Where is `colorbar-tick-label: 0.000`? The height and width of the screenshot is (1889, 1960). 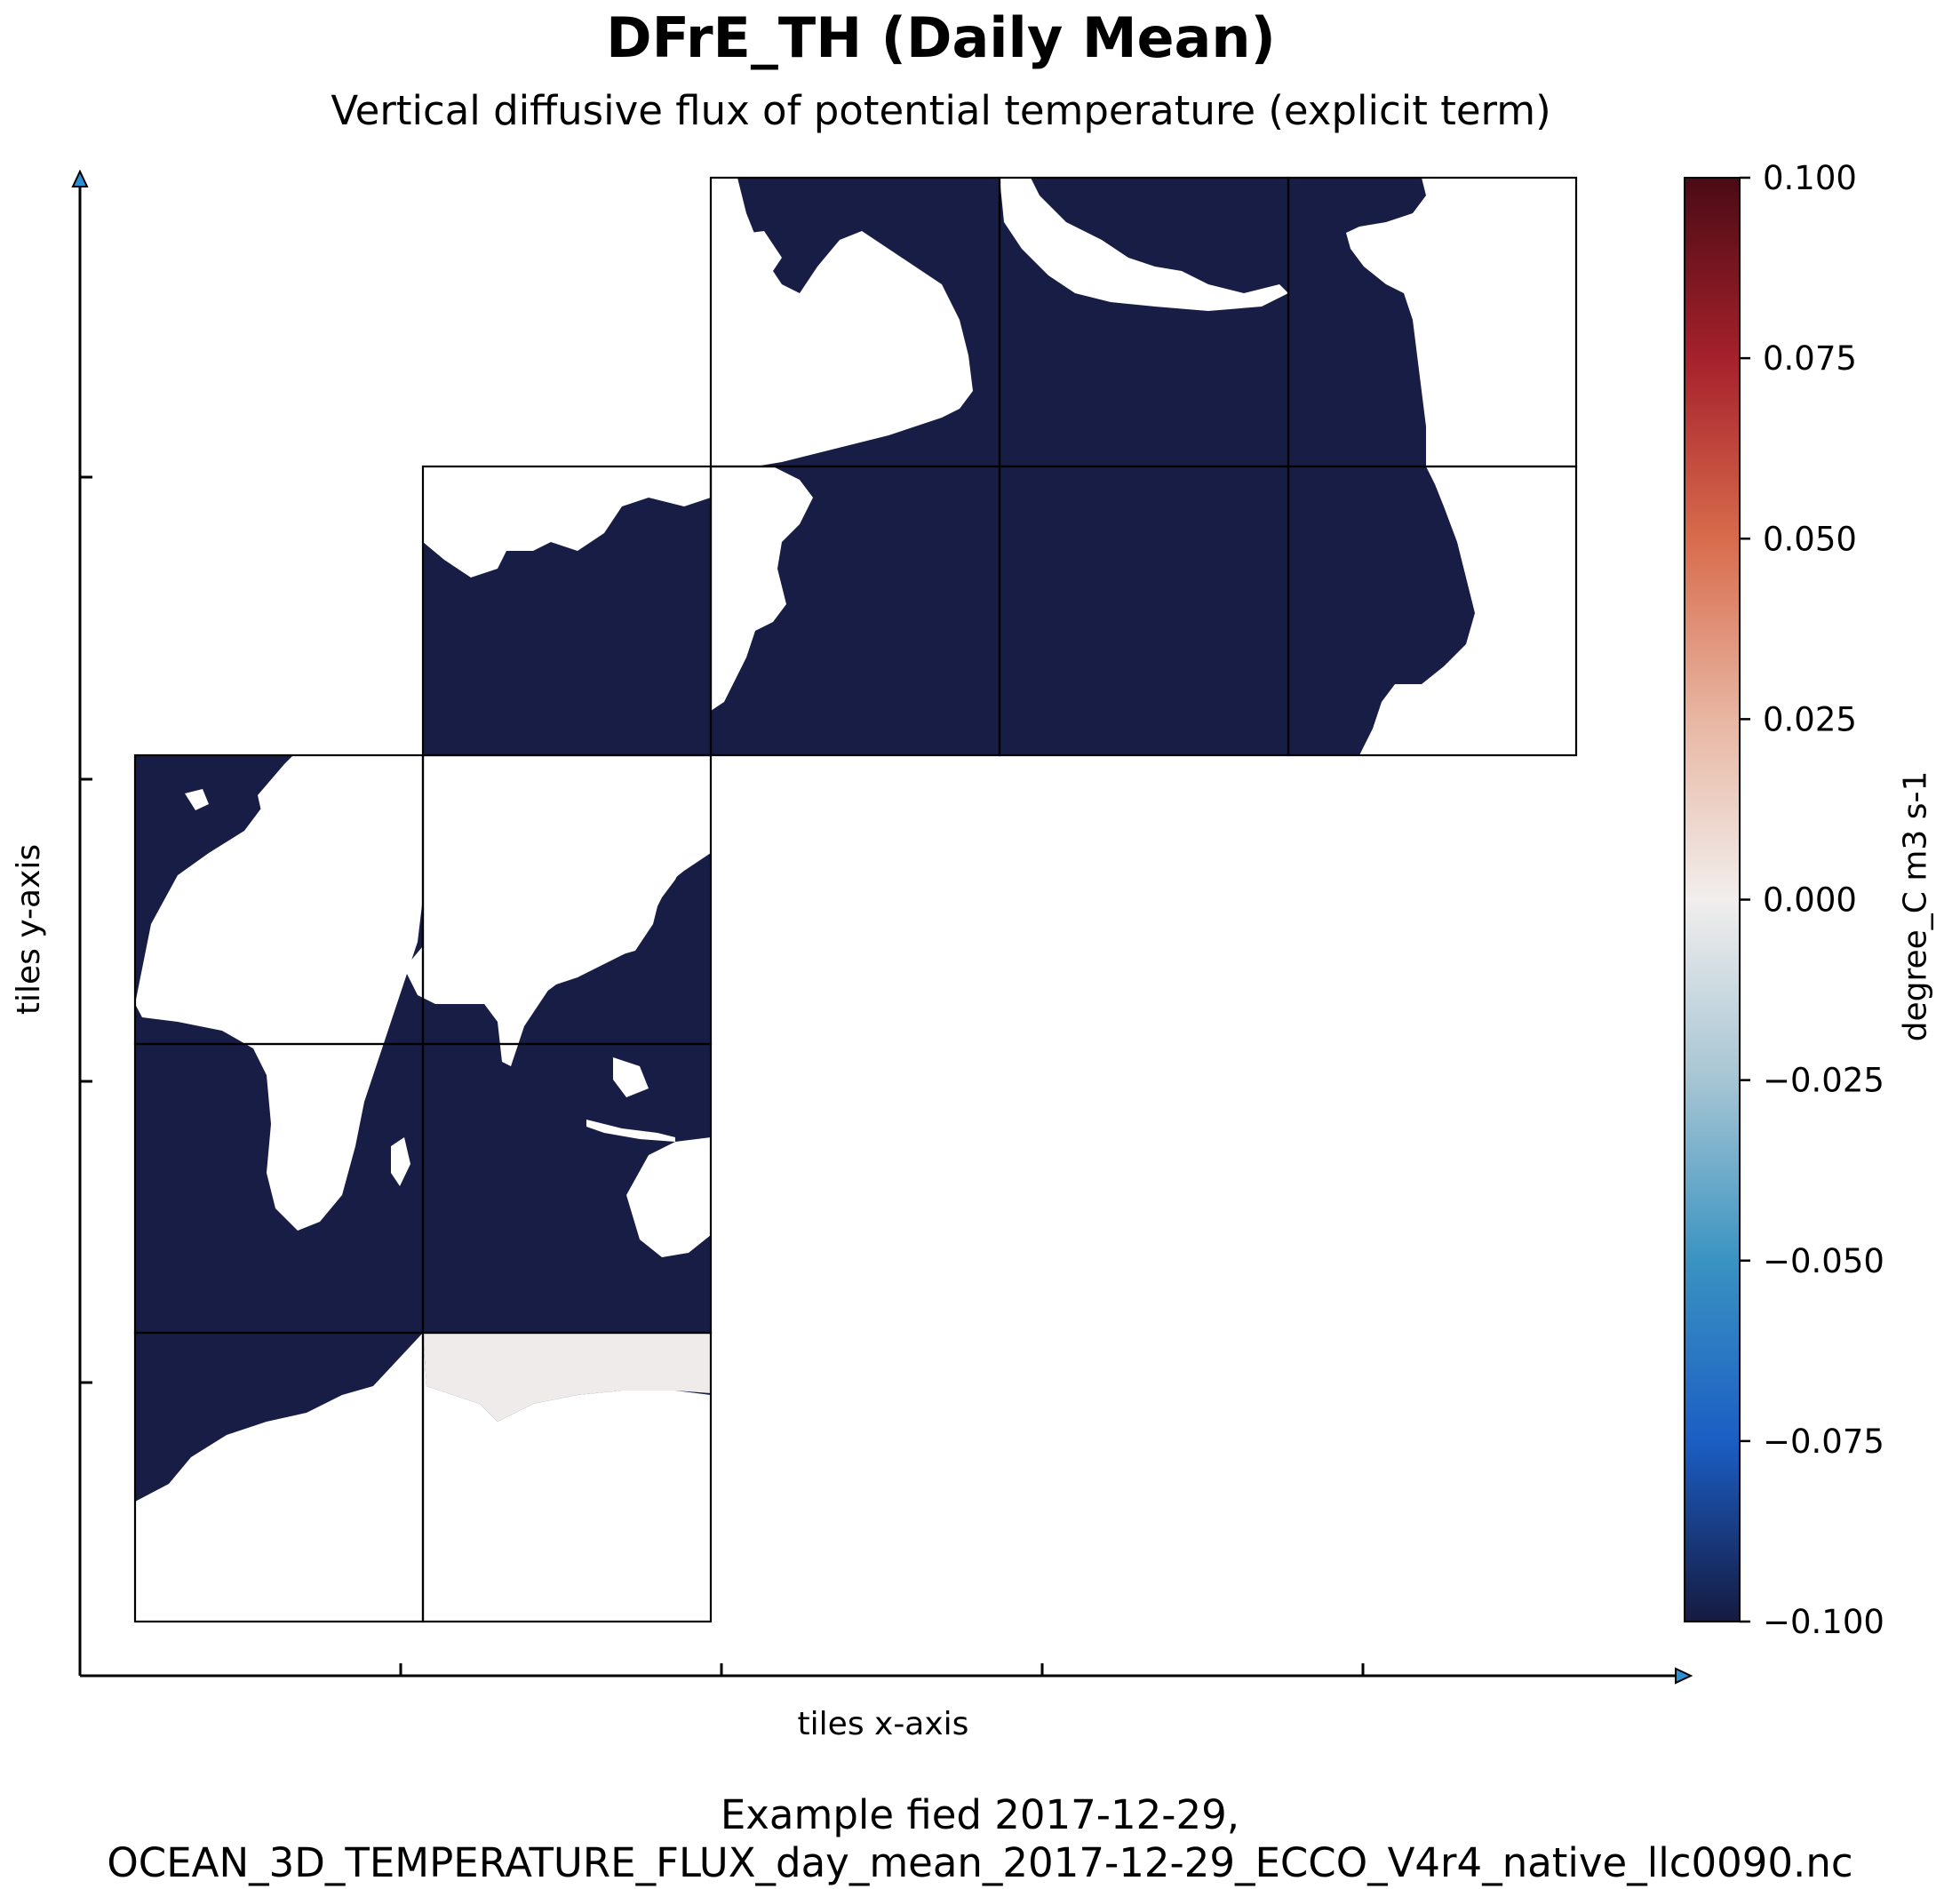 colorbar-tick-label: 0.000 is located at coordinates (1810, 900).